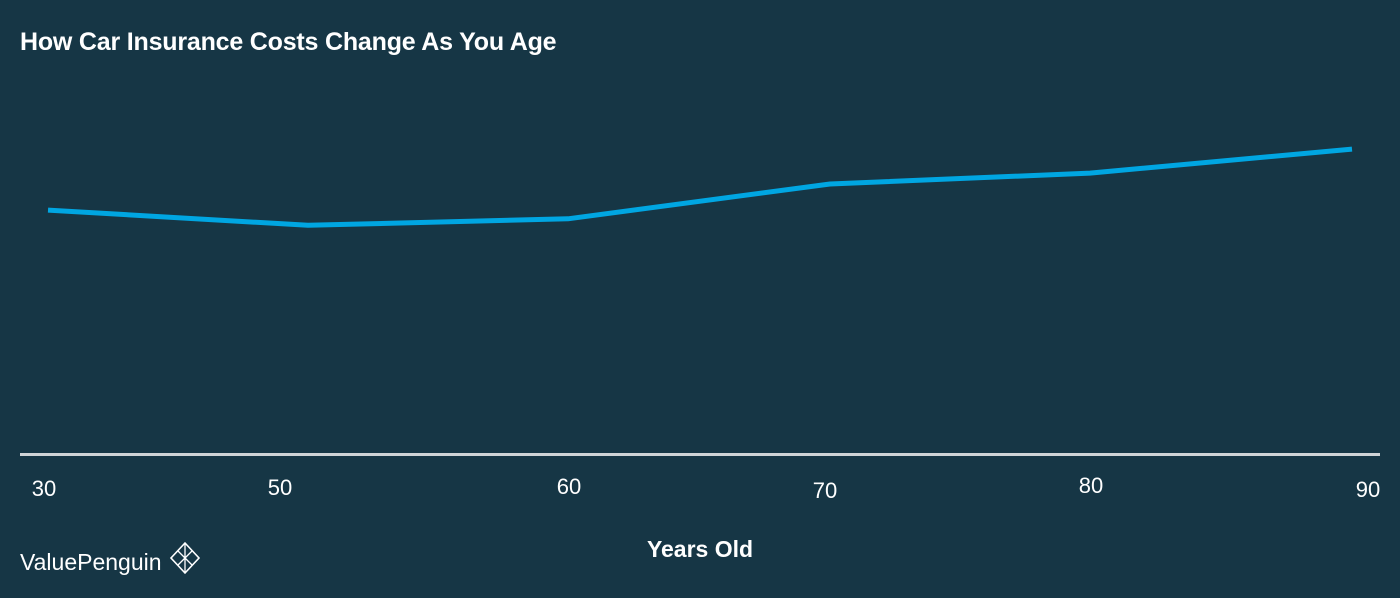  What do you see at coordinates (1091, 485) in the screenshot?
I see `x-tick-label-80: 80` at bounding box center [1091, 485].